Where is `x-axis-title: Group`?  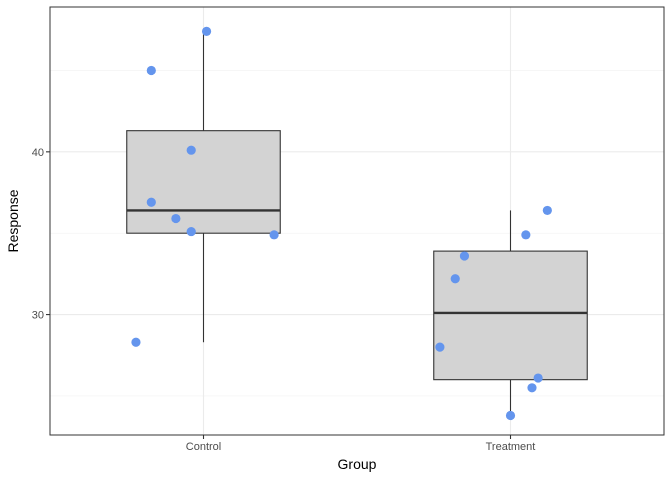
x-axis-title: Group is located at coordinates (357, 464).